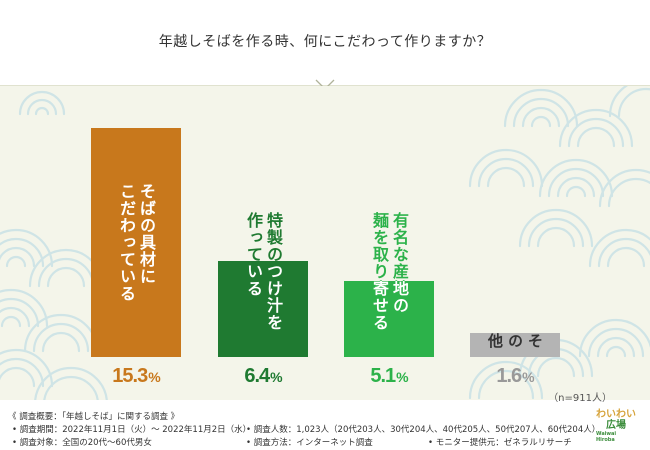 Image resolution: width=650 pixels, height=450 pixels. I want to click on value-label: 1.6%, so click(515, 376).